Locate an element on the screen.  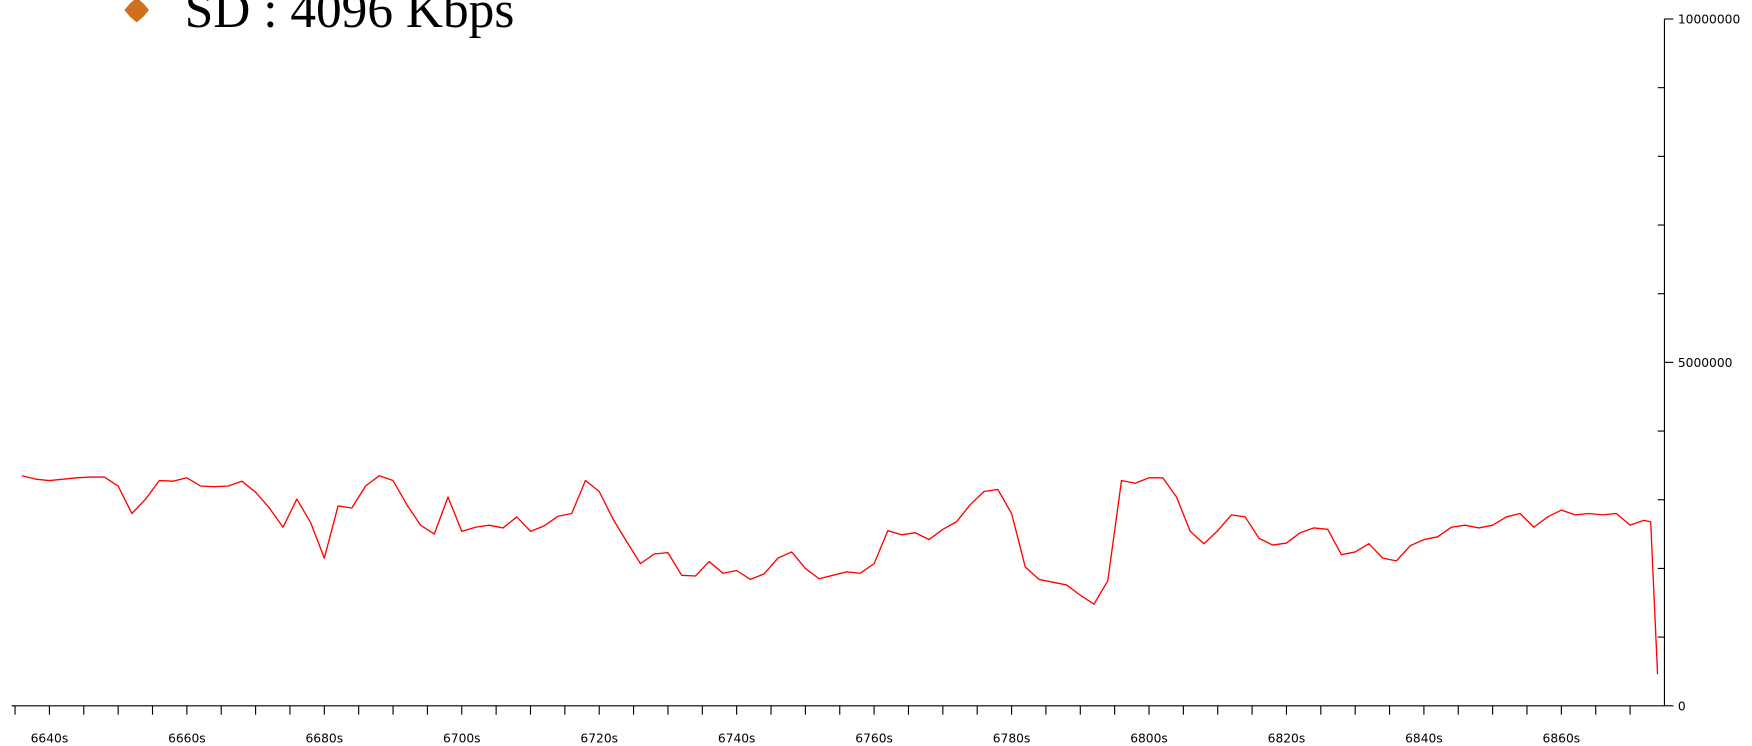
x-tick-label: 6820s is located at coordinates (1287, 739).